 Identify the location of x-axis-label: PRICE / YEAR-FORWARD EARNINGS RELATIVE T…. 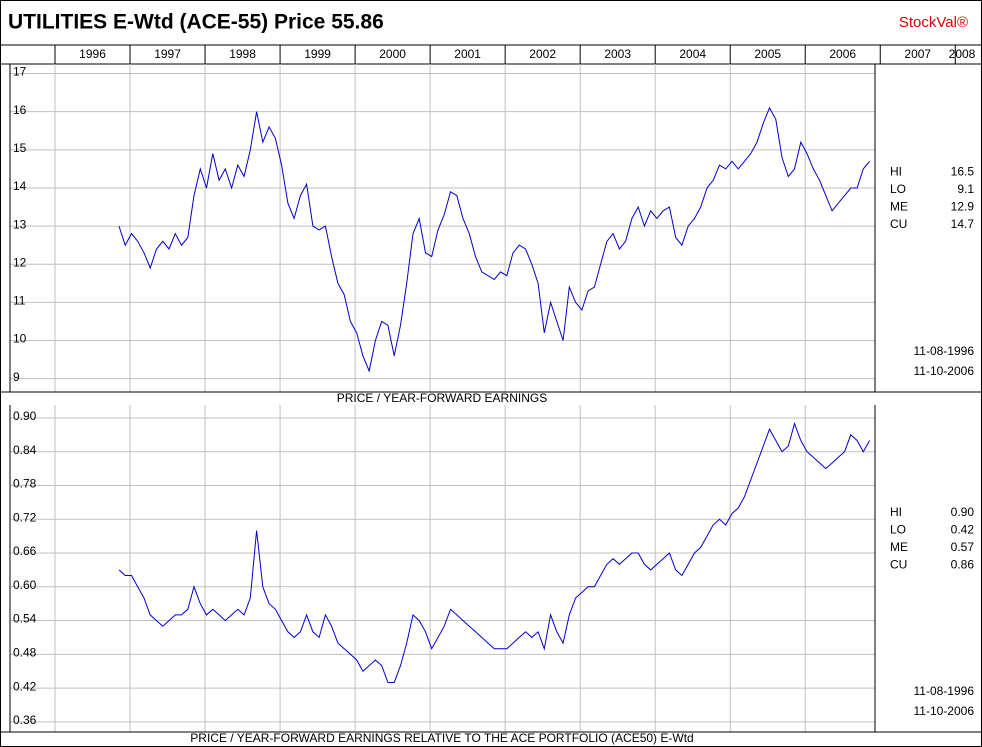
(441, 738).